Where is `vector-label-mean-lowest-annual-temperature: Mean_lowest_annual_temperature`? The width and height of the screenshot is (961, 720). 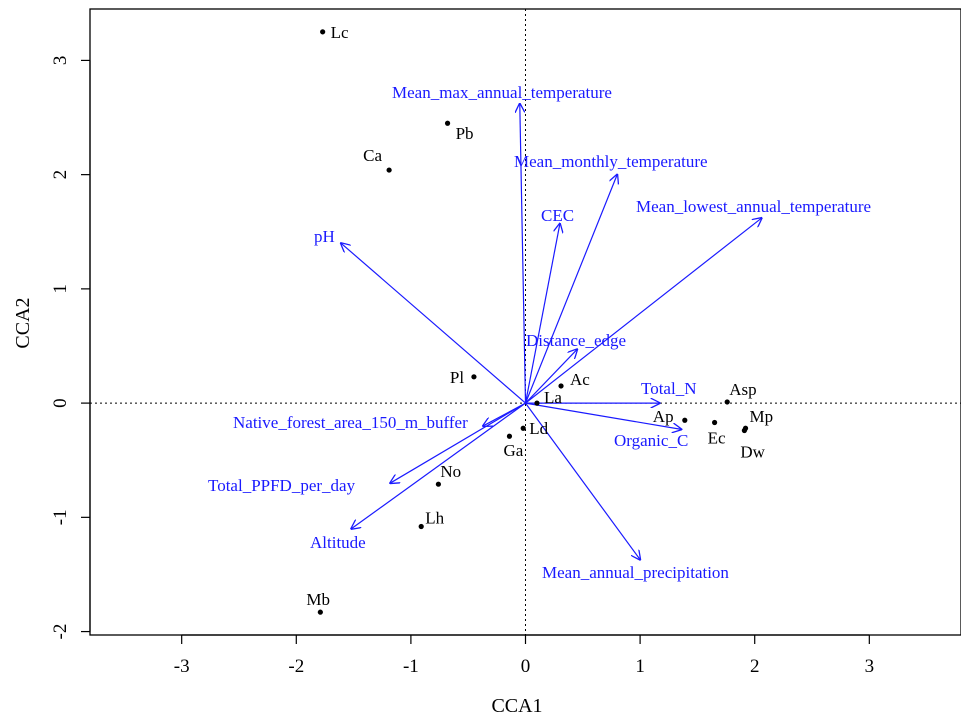
vector-label-mean-lowest-annual-temperature: Mean_lowest_annual_temperature is located at coordinates (753, 206).